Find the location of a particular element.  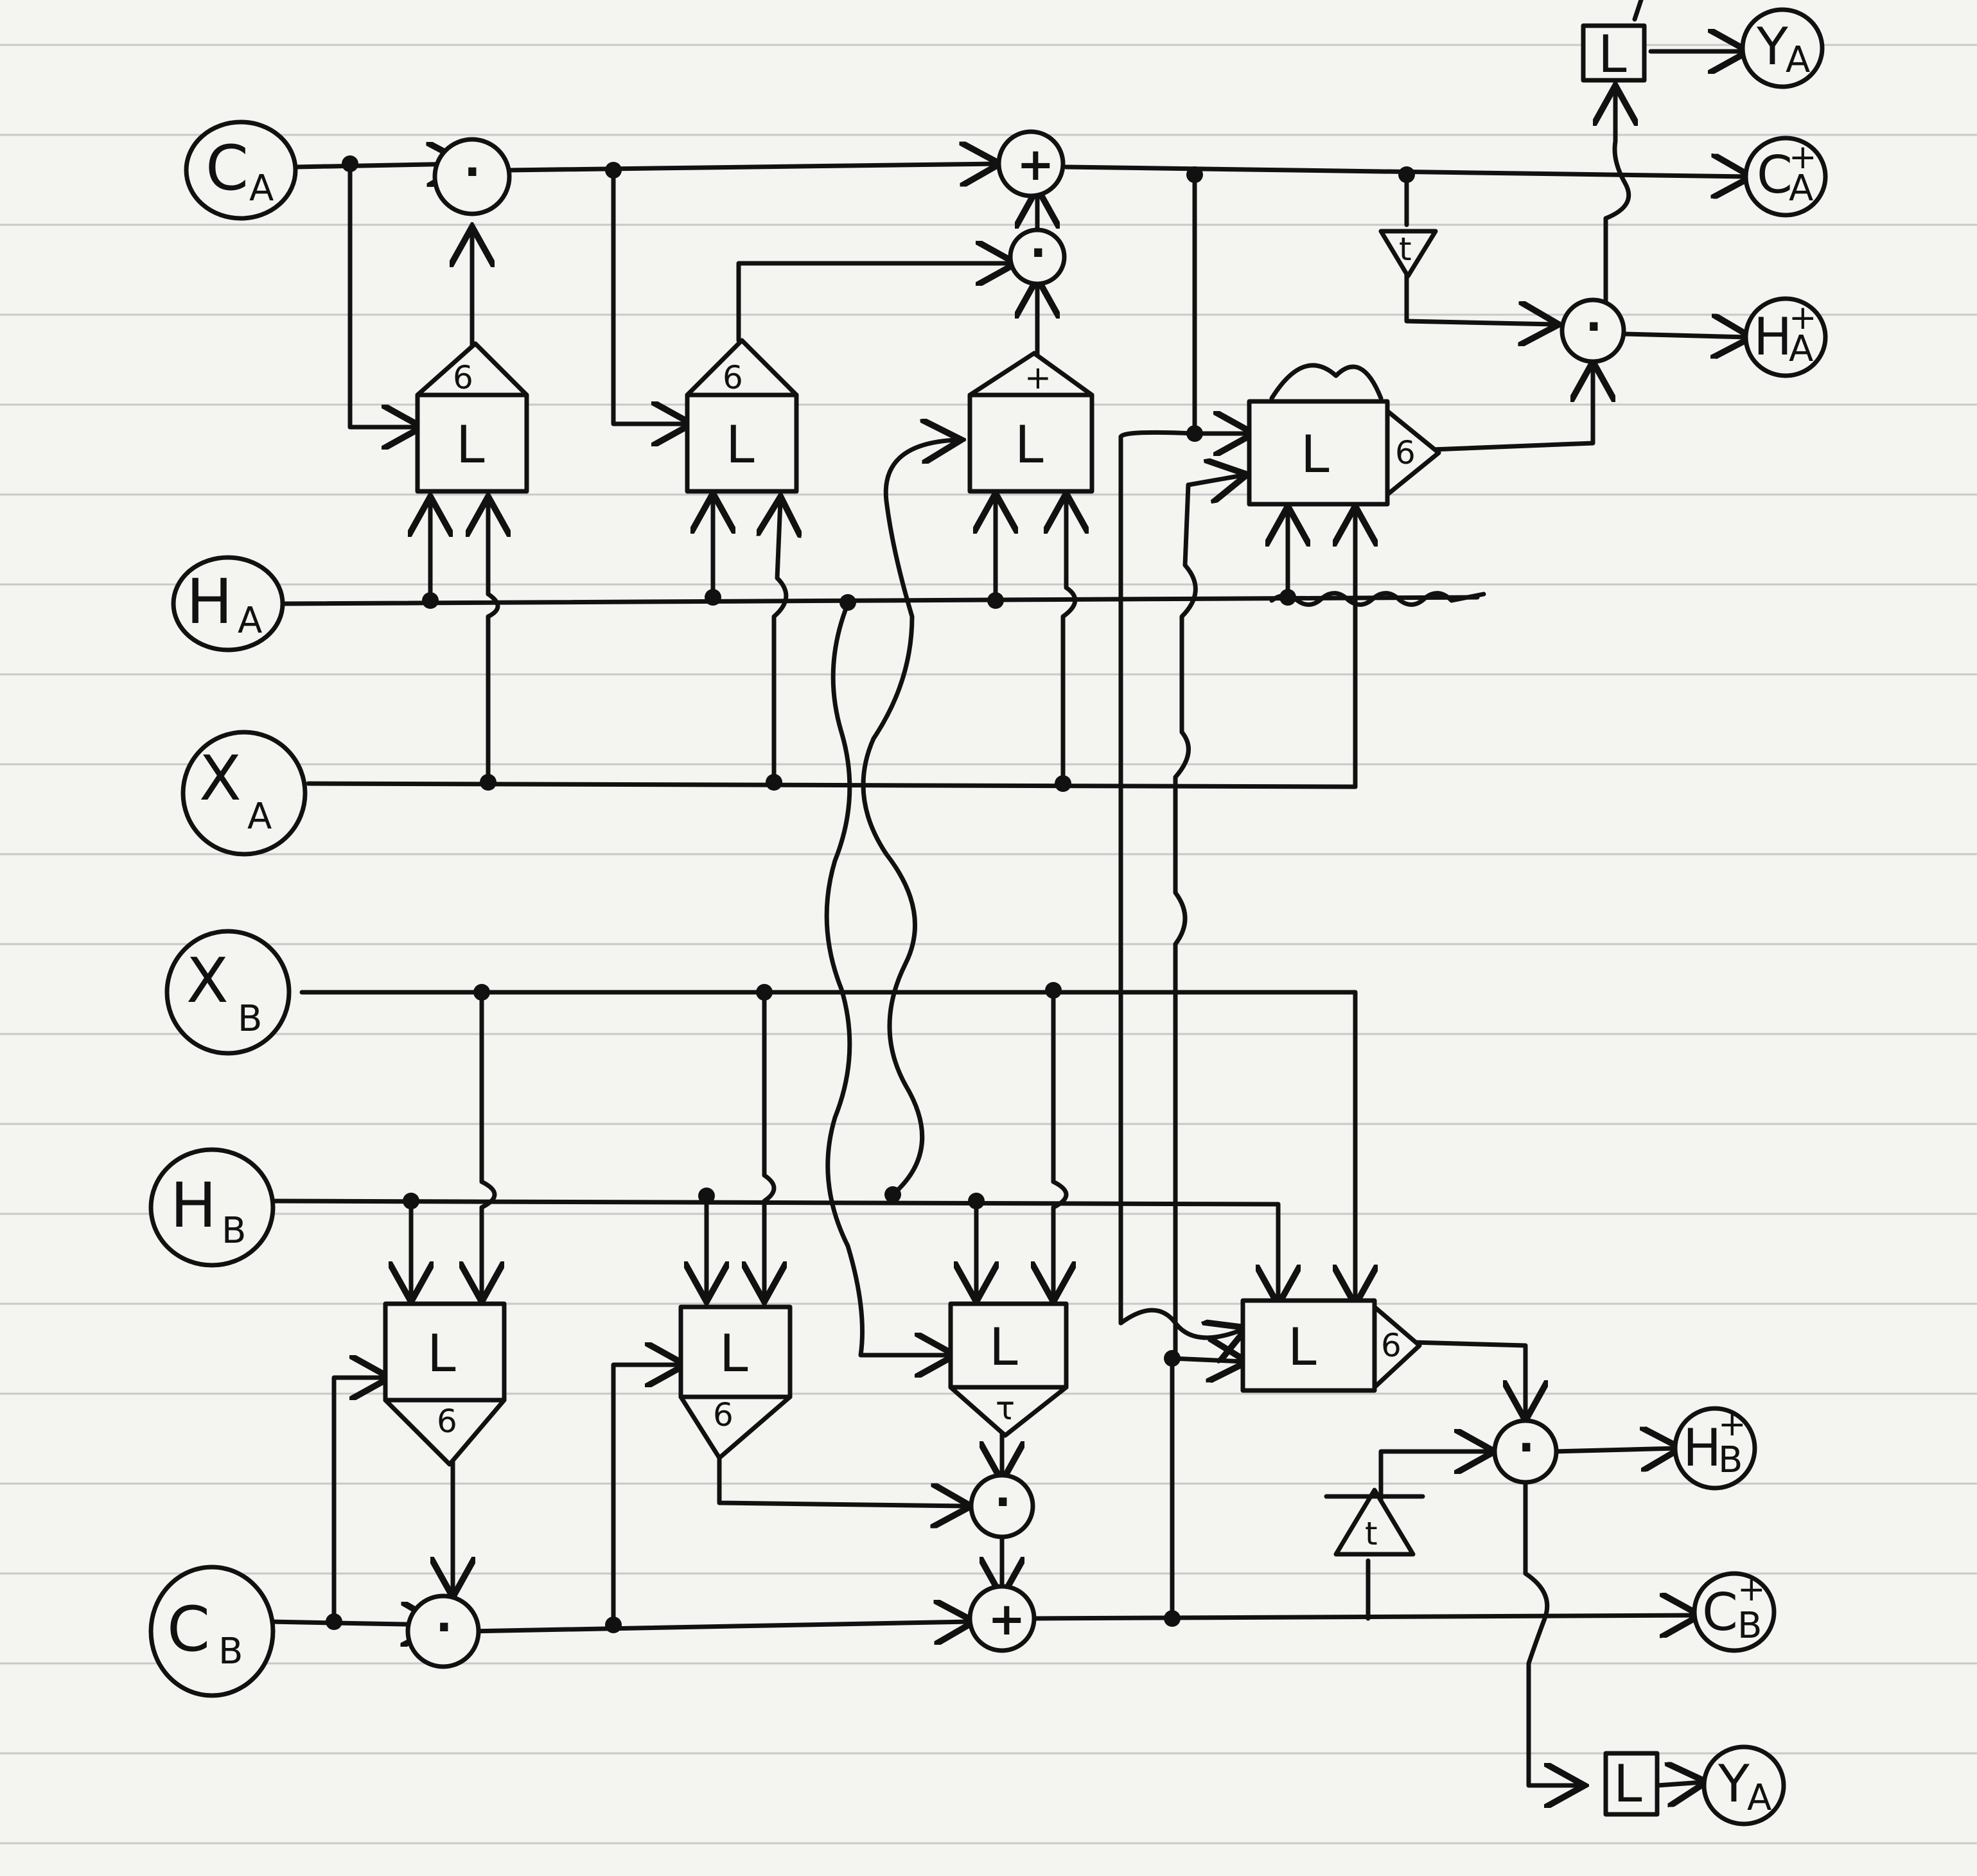

c-b-sub: B is located at coordinates (231, 1651).